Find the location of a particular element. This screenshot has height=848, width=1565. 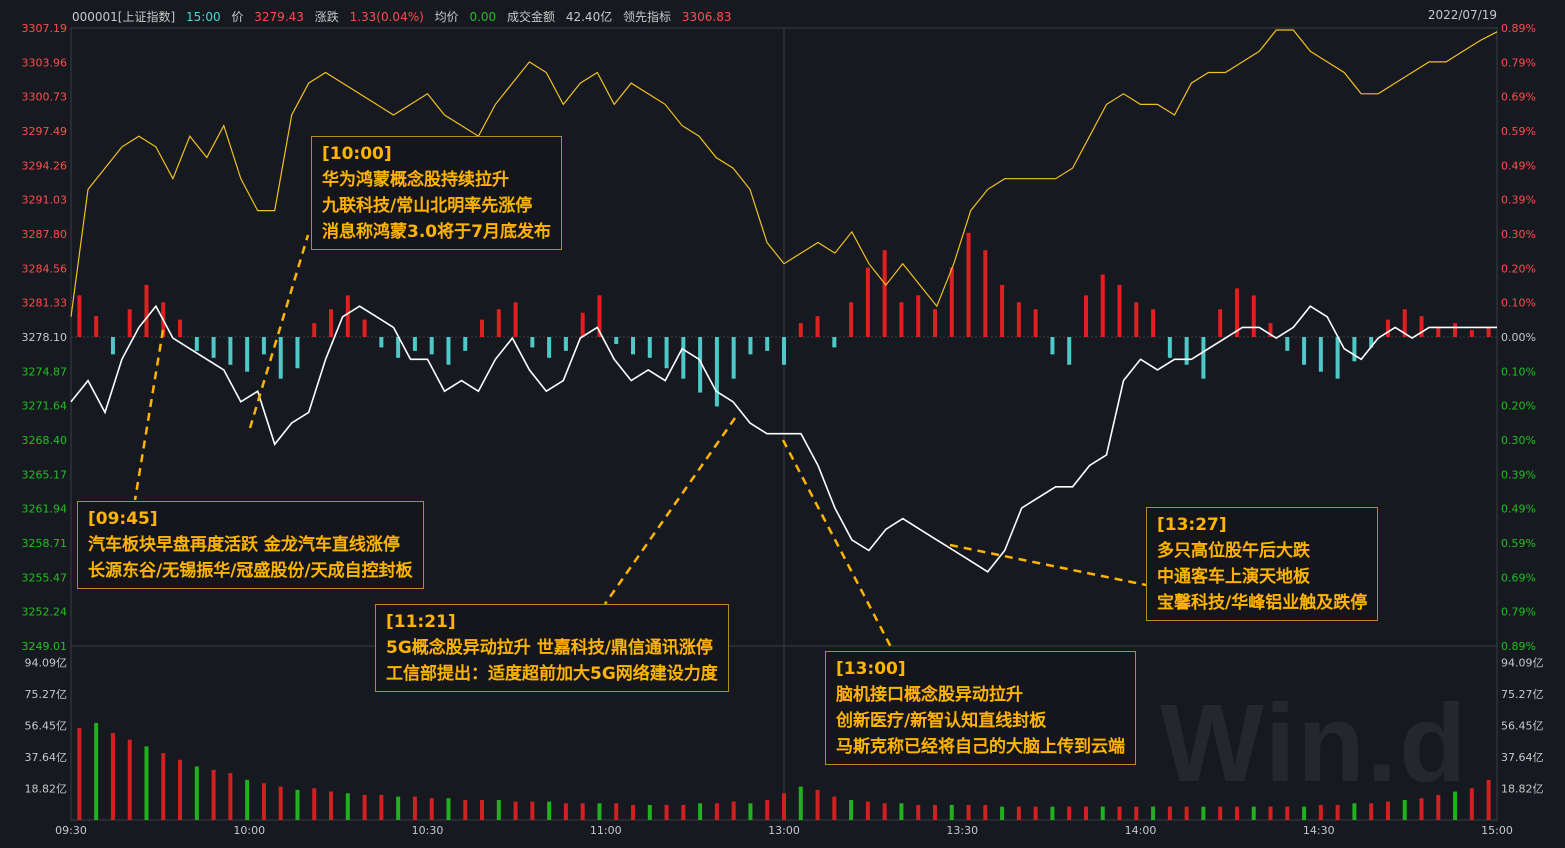

annotation-line: 宝馨科技/华峰铝业触及跌停 is located at coordinates (1262, 603).